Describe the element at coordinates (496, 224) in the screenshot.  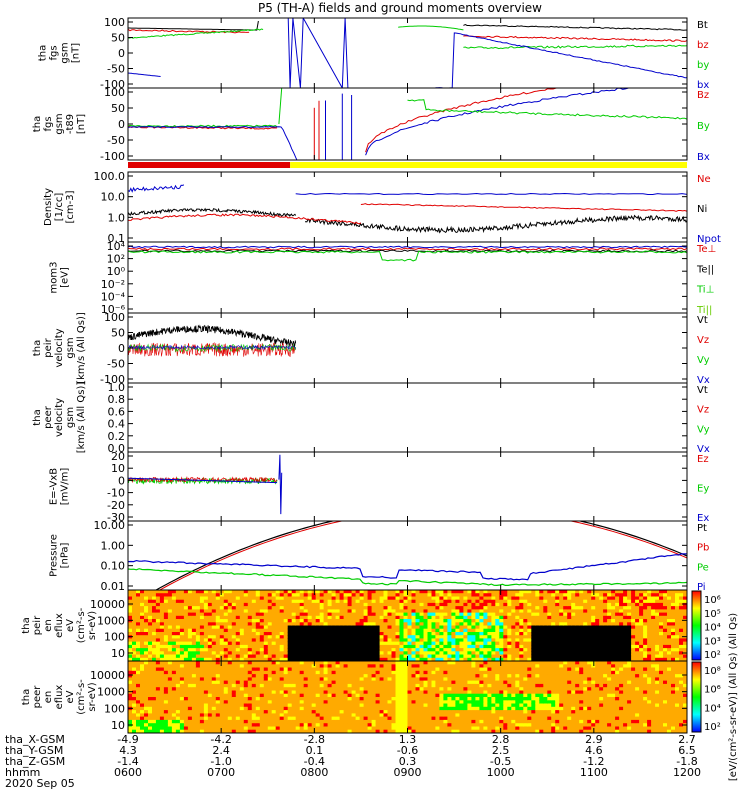
I see `series-Ni-late` at that location.